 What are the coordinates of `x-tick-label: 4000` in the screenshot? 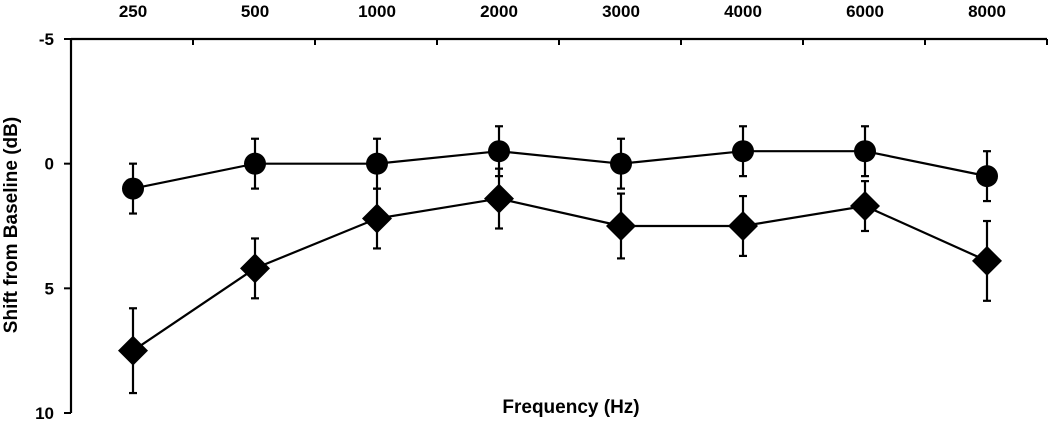 It's located at (743, 11).